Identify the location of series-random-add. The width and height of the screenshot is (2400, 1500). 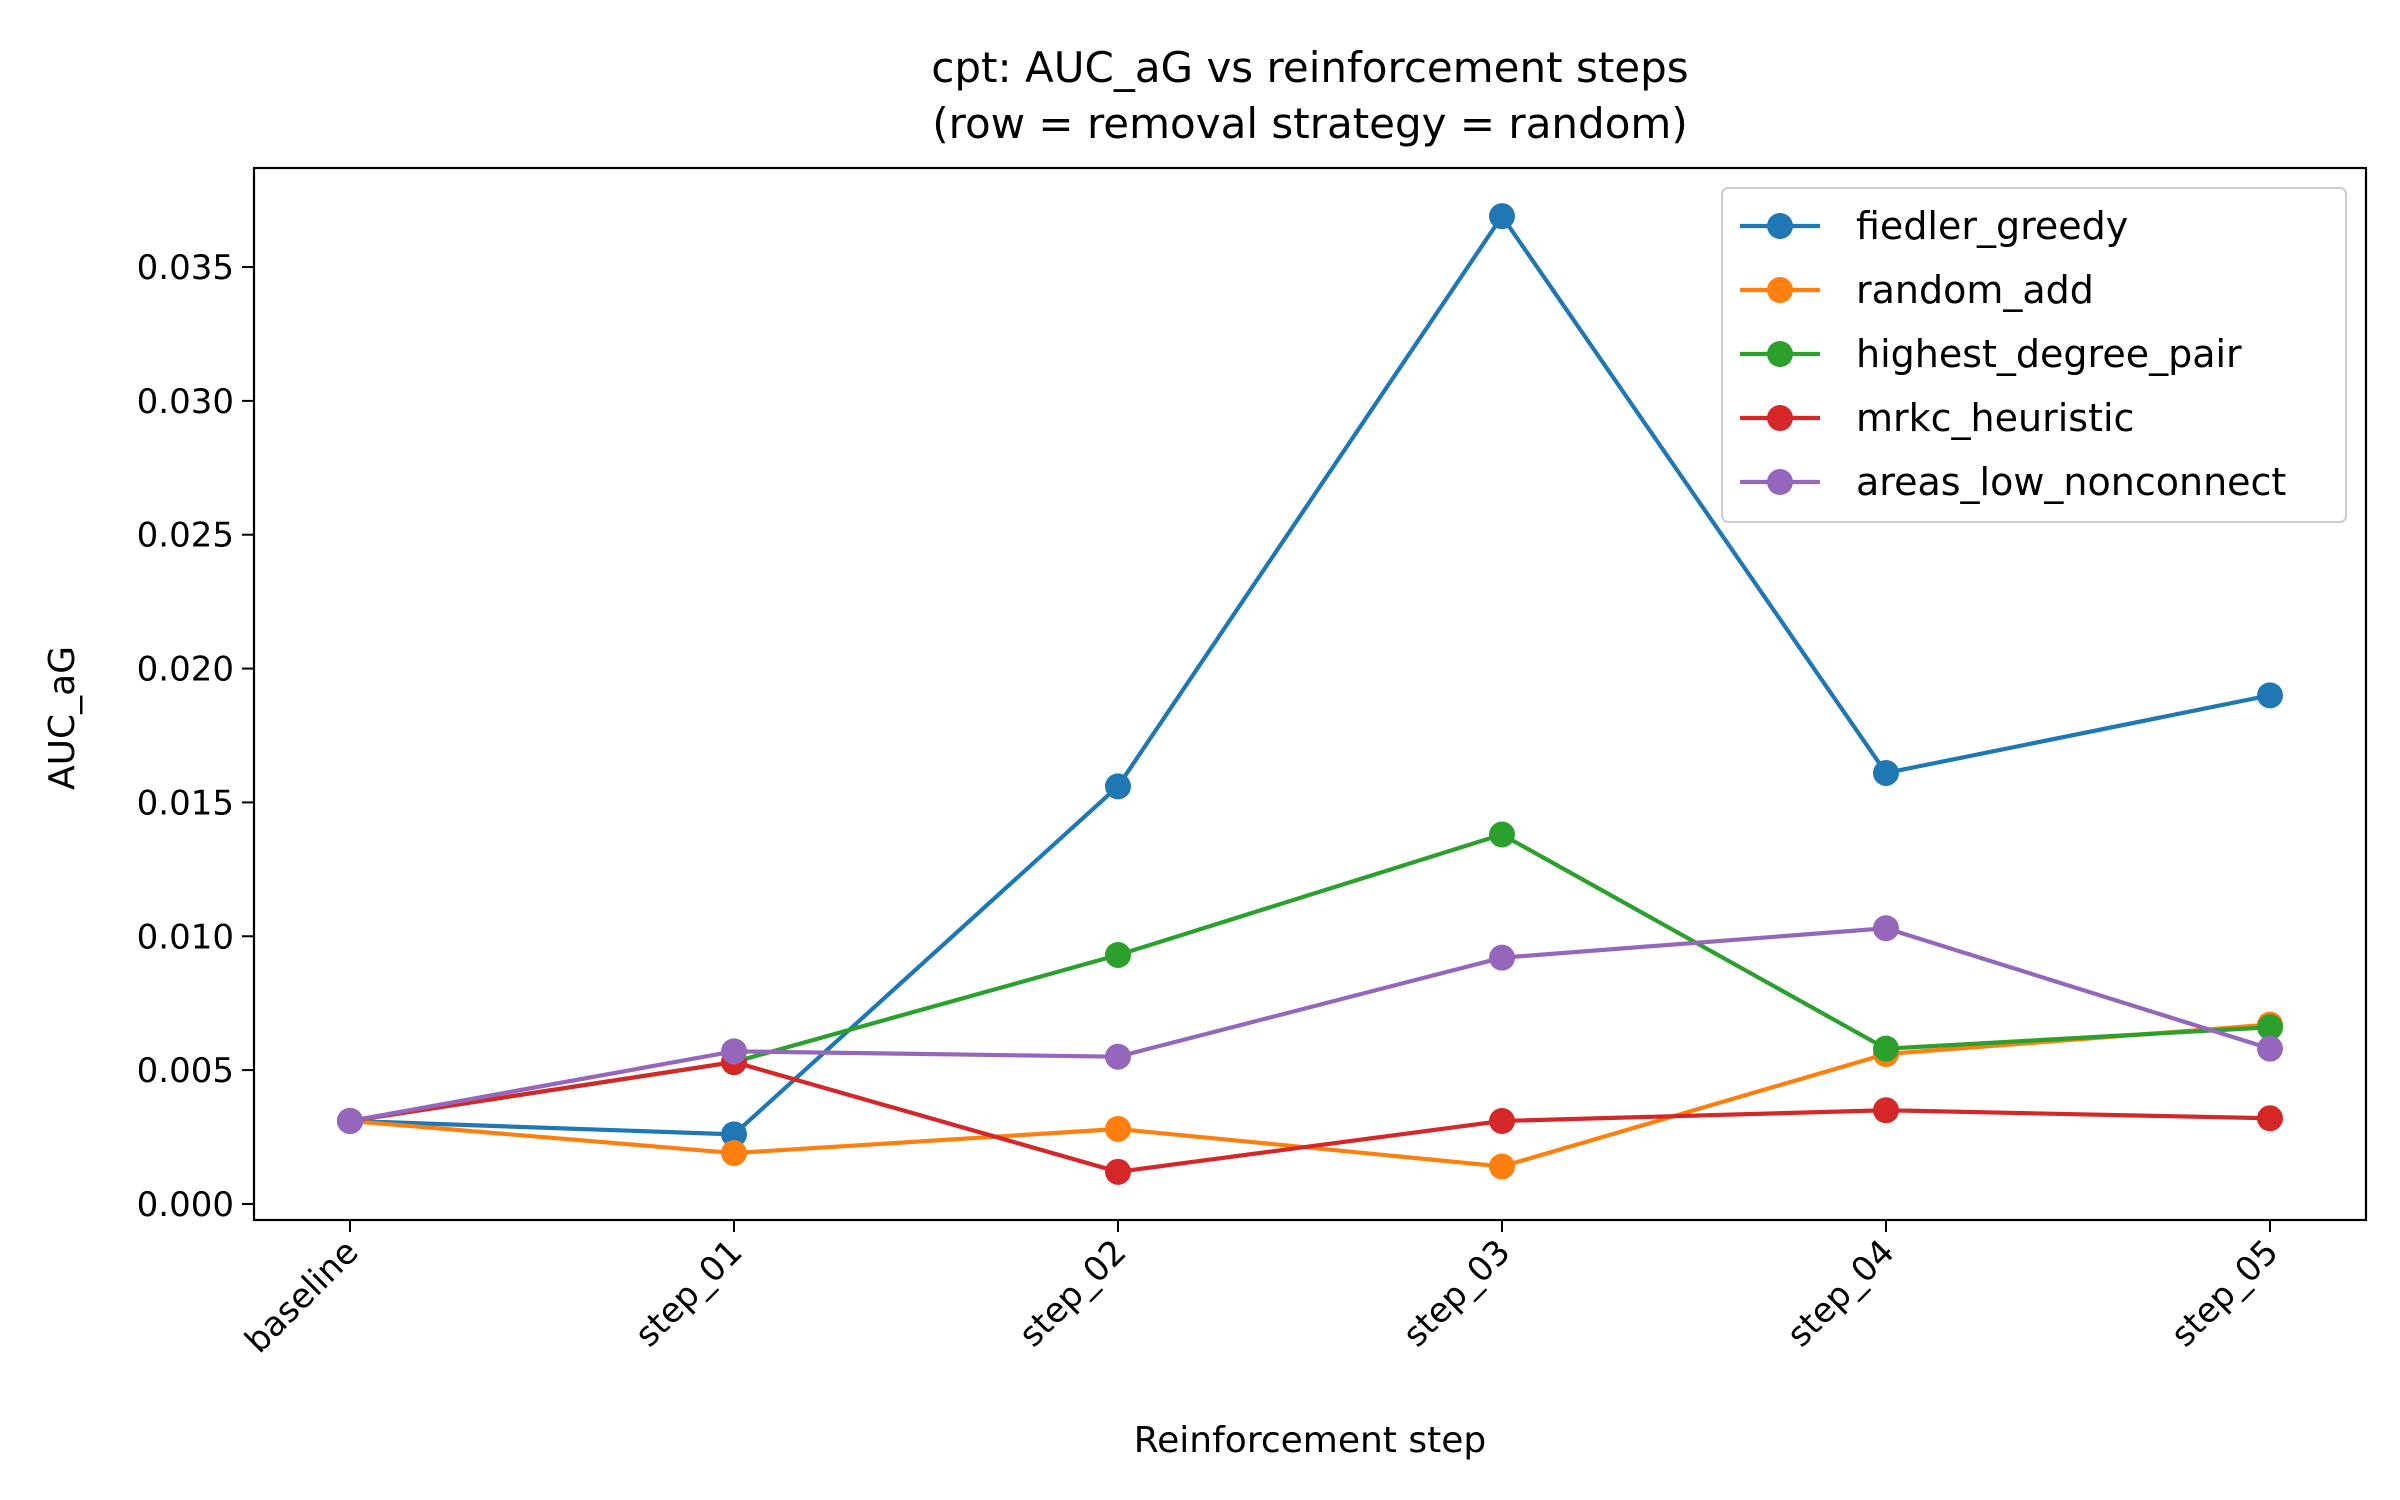
(1310, 1095).